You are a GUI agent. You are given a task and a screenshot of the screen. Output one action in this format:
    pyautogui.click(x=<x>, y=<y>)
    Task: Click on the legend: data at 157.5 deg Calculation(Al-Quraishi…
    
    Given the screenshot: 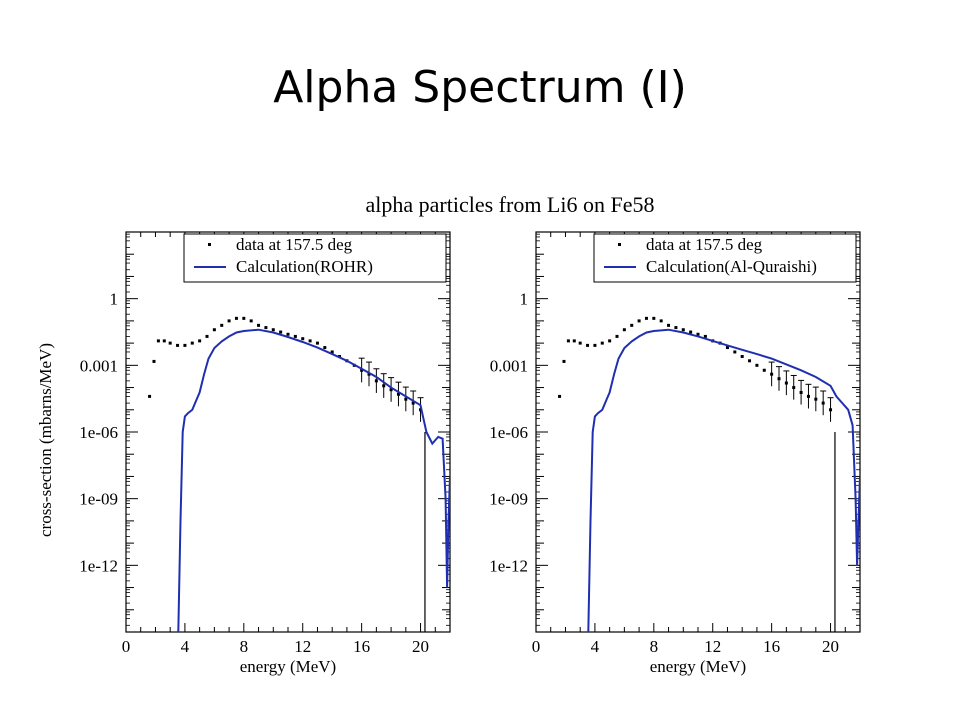 What is the action you would take?
    pyautogui.click(x=725, y=258)
    